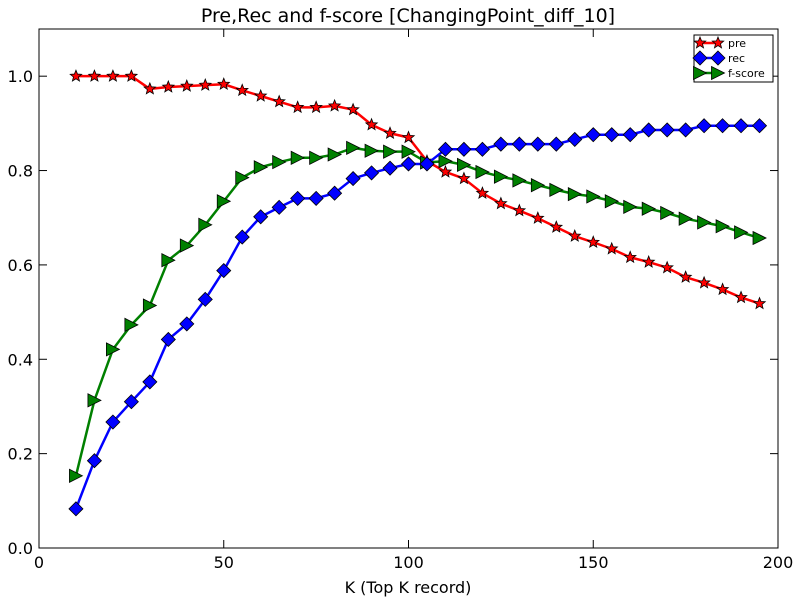 The height and width of the screenshot is (600, 800). What do you see at coordinates (224, 562) in the screenshot?
I see `x-tick-label: 50` at bounding box center [224, 562].